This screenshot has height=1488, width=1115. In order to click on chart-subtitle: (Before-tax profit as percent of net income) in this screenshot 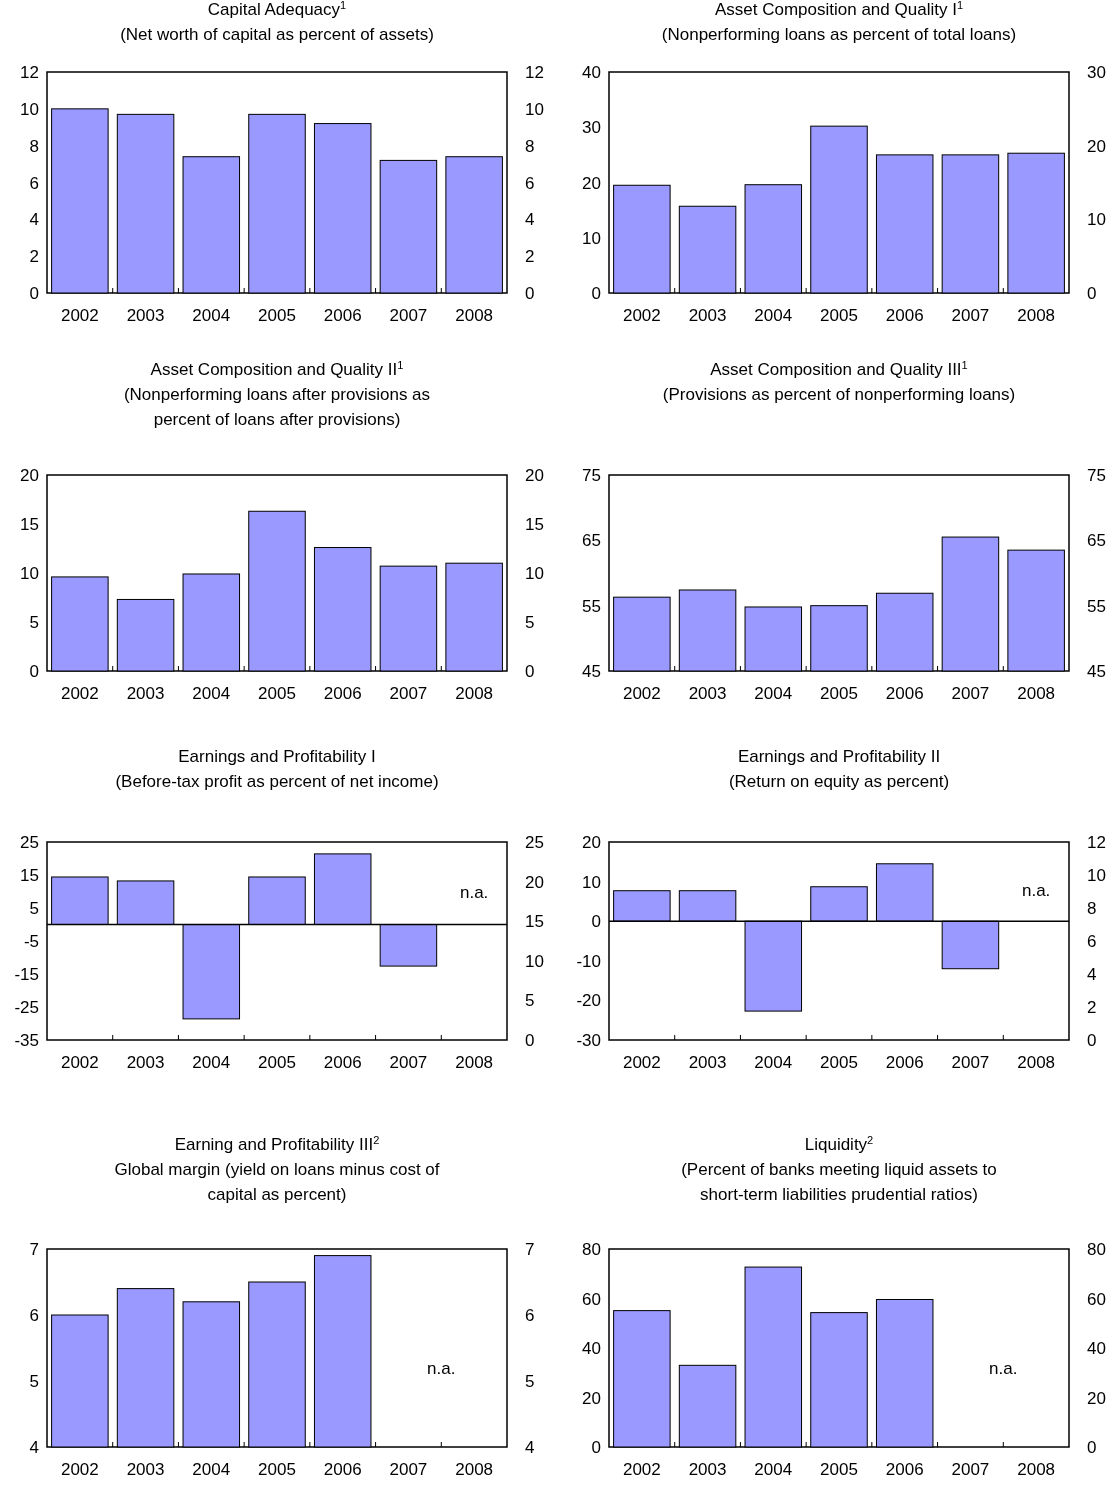, I will do `click(277, 781)`.